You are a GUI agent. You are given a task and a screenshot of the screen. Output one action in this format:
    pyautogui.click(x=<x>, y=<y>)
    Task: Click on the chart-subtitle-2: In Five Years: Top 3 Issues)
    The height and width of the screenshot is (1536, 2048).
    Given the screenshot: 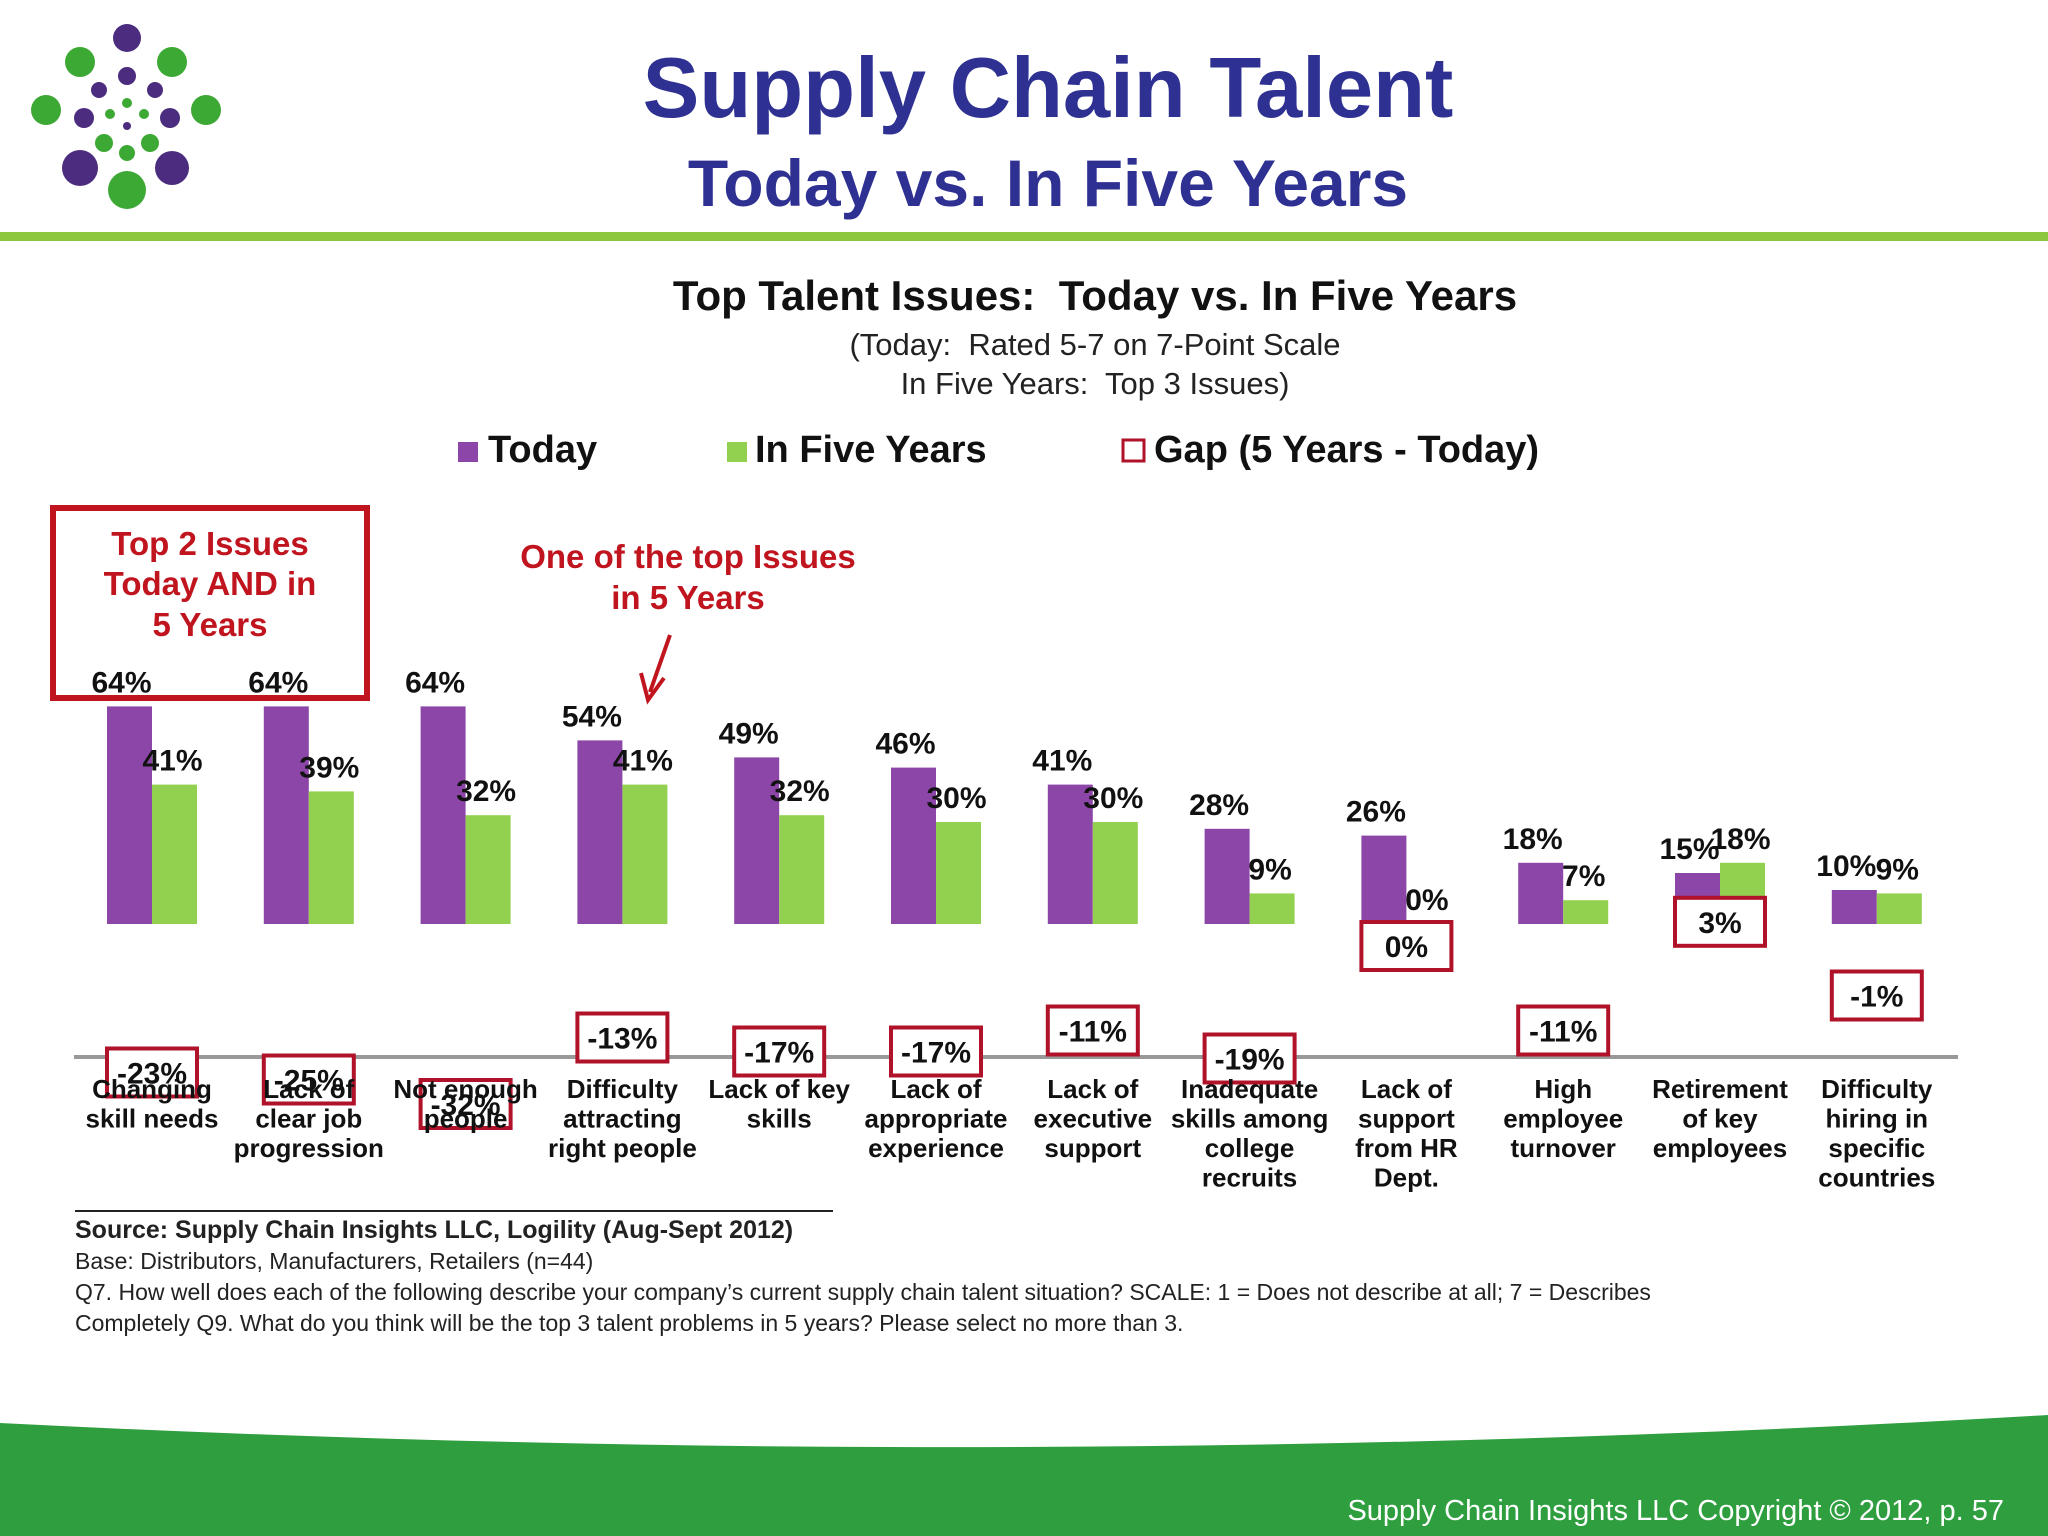 What is the action you would take?
    pyautogui.click(x=1095, y=383)
    